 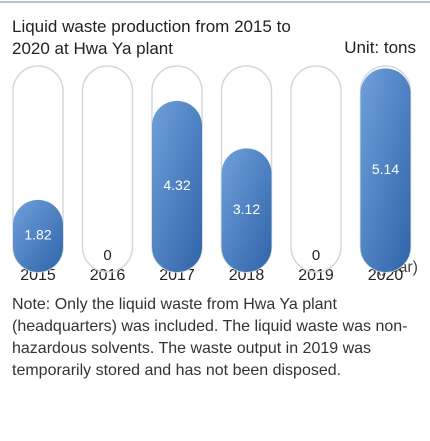 I want to click on value-label: 3.12, so click(x=246, y=209).